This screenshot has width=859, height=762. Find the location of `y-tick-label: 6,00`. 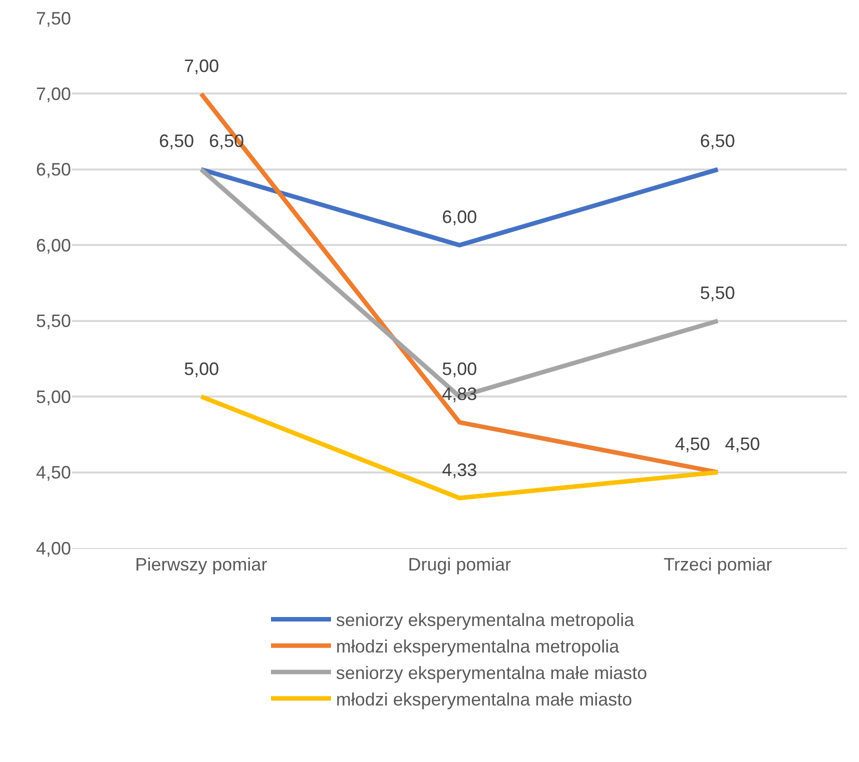

y-tick-label: 6,00 is located at coordinates (53, 245).